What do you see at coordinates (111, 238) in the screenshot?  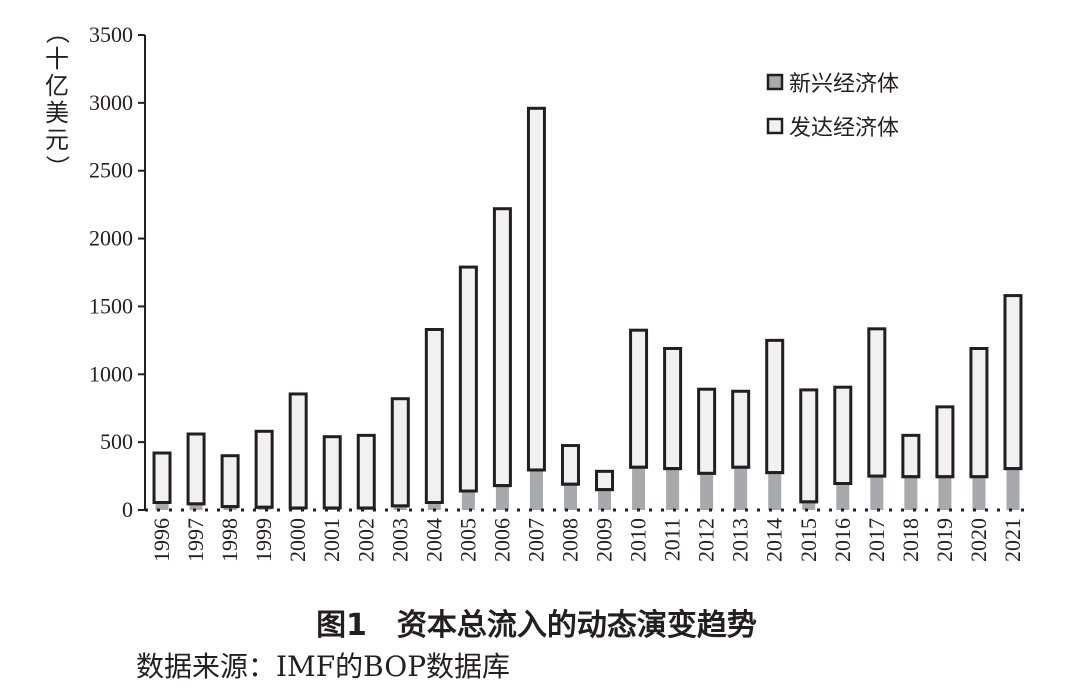 I see `y-tick-label: 2000` at bounding box center [111, 238].